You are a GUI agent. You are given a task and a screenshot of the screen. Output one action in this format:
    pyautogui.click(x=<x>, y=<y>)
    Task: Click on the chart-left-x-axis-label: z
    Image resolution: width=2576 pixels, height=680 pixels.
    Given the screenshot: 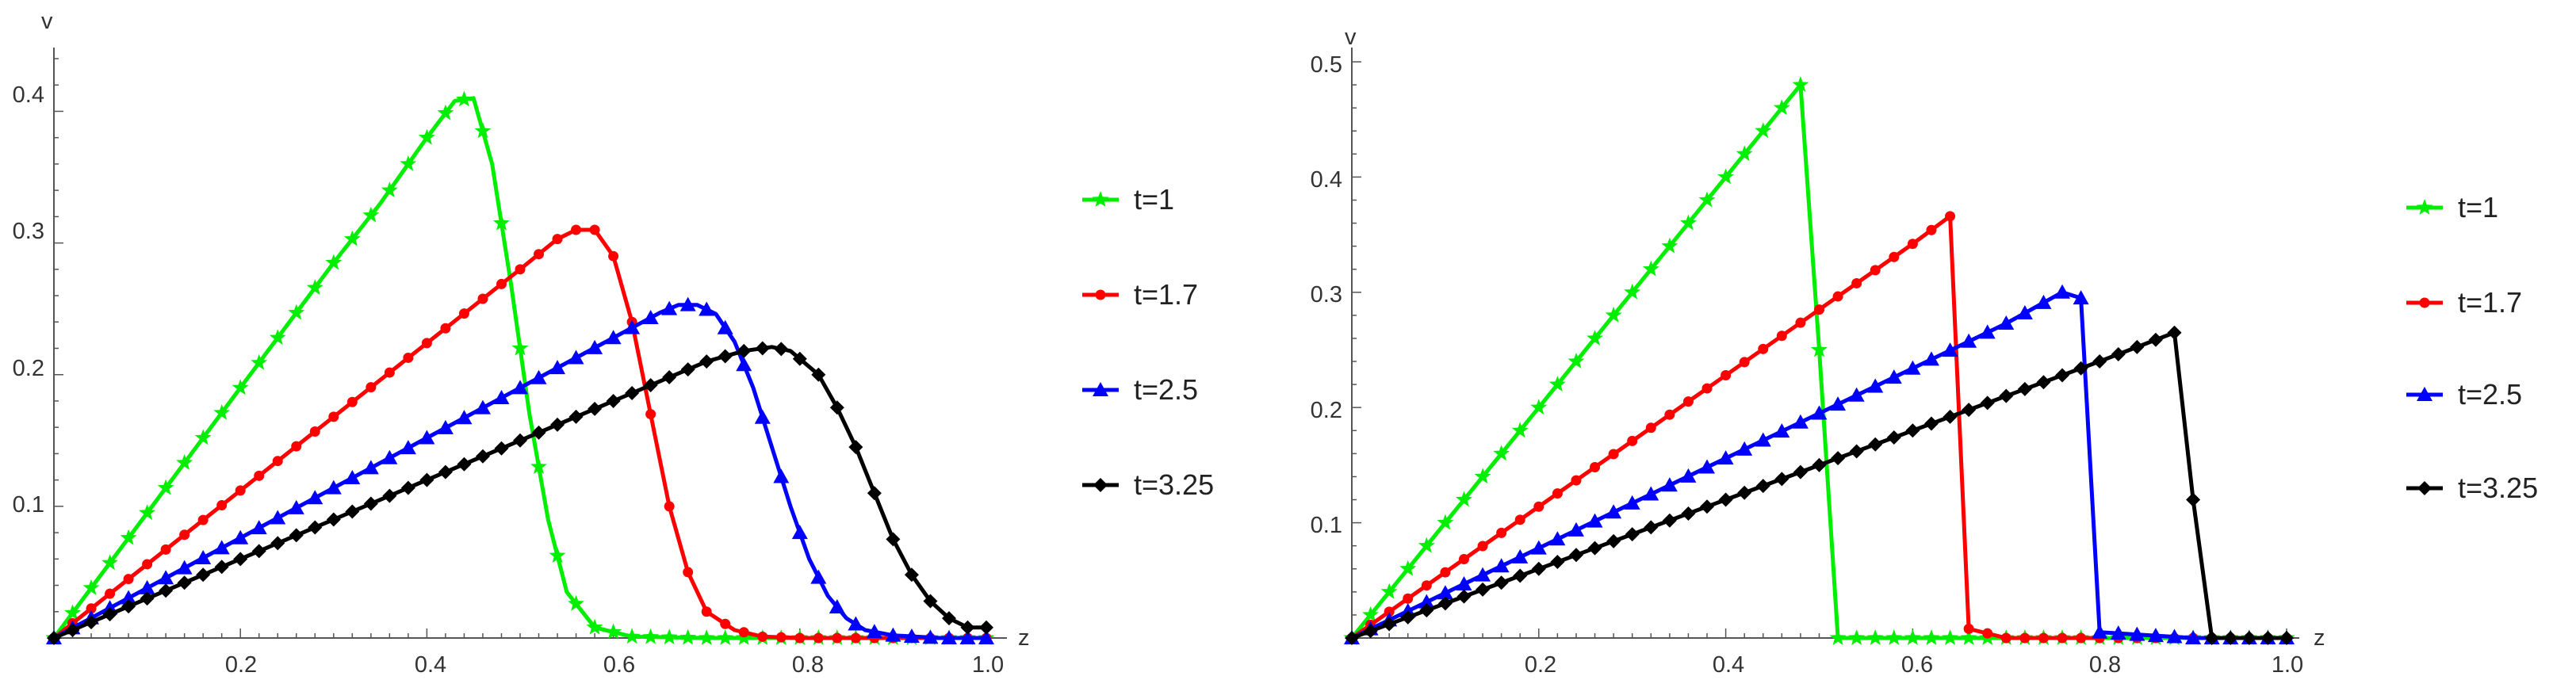 What is the action you would take?
    pyautogui.click(x=1024, y=638)
    